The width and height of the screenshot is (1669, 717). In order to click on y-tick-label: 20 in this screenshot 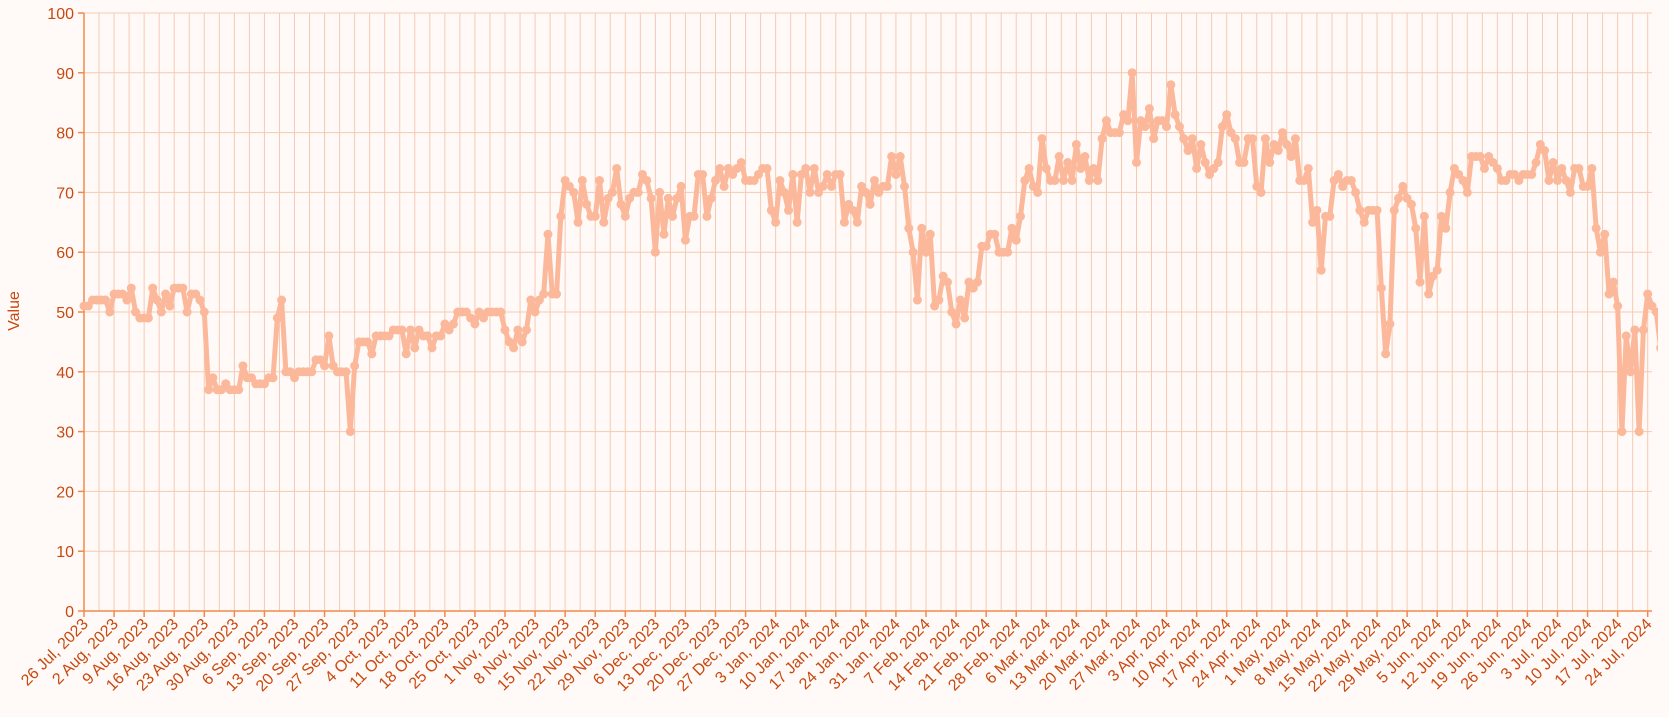, I will do `click(65, 492)`.